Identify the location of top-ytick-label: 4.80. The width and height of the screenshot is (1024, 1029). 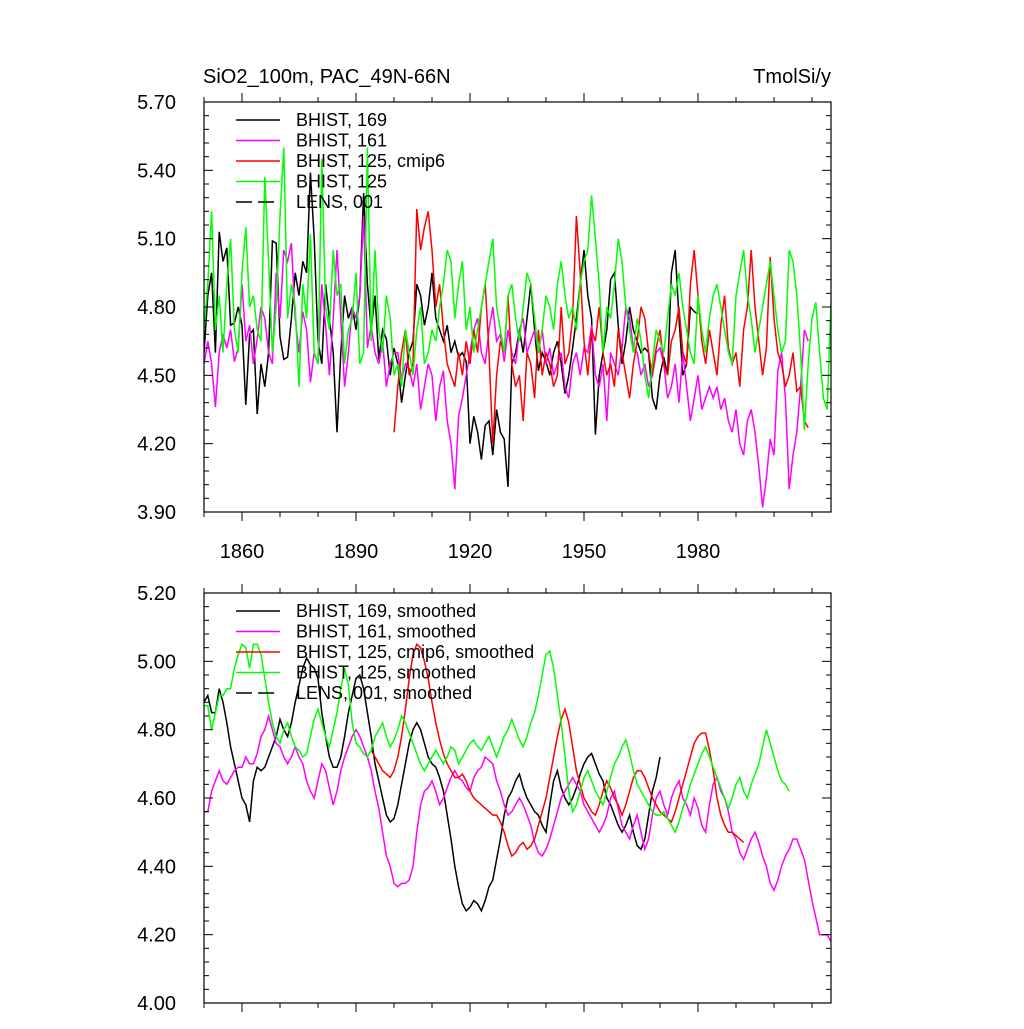
(156, 308).